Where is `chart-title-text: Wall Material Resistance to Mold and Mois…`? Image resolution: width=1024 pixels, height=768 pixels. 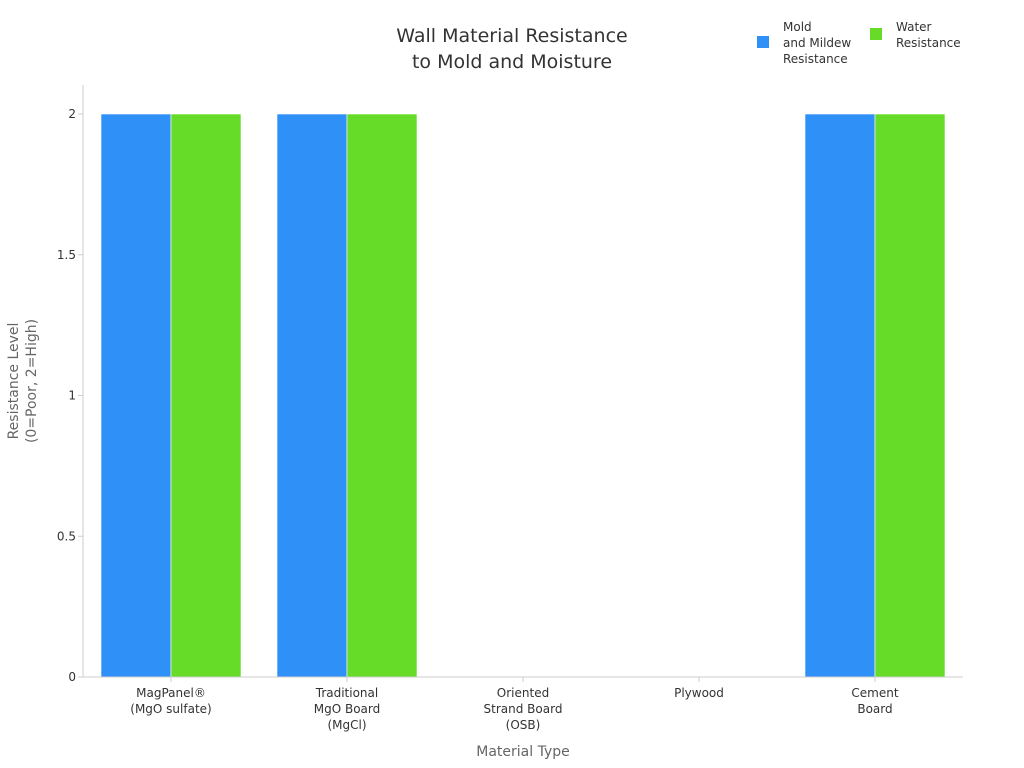 chart-title-text: Wall Material Resistance to Mold and Mois… is located at coordinates (511, 49).